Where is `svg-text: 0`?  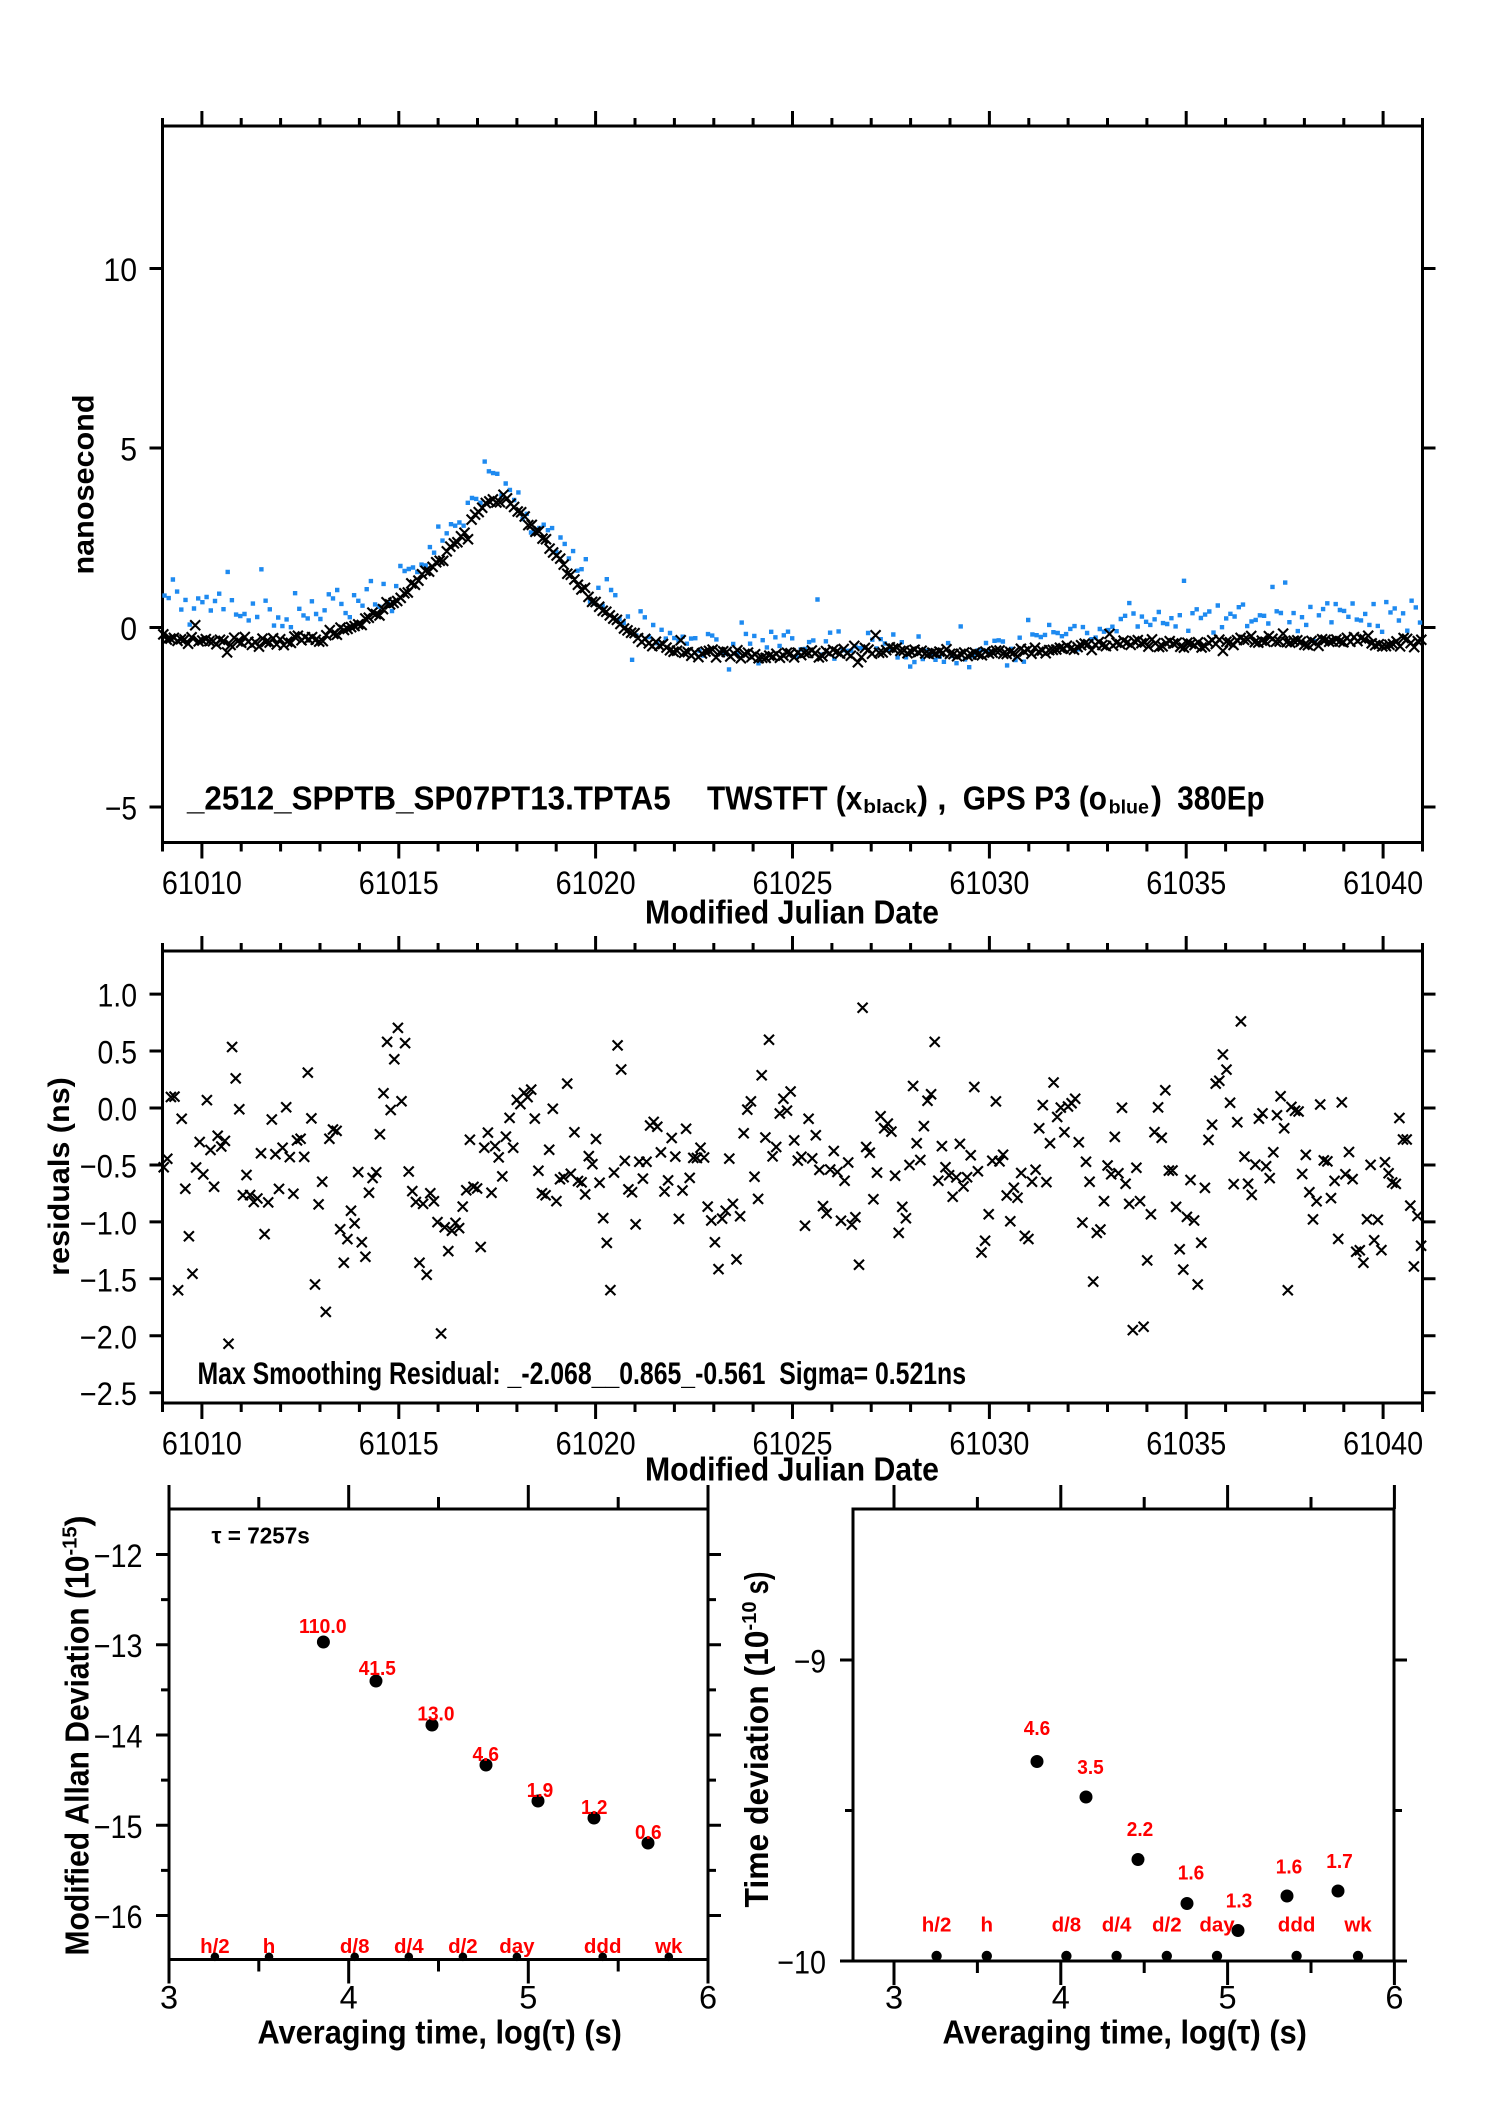
svg-text: 0 is located at coordinates (128, 629).